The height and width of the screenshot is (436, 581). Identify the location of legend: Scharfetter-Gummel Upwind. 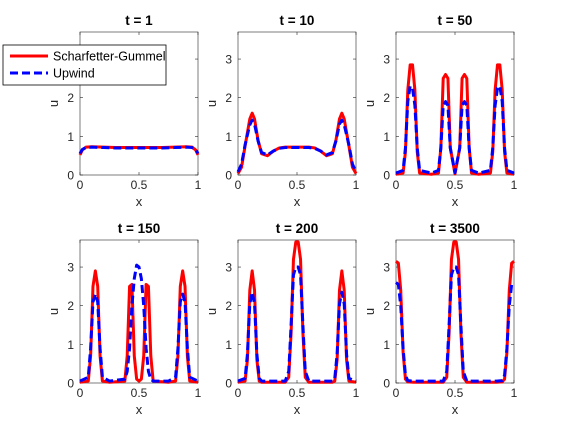
(84, 65).